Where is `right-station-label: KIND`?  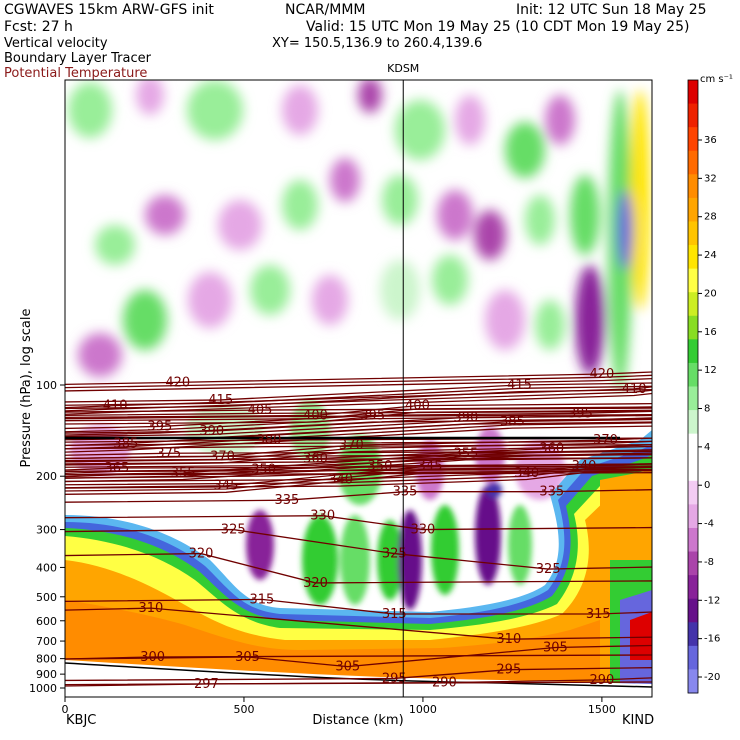
right-station-label: KIND is located at coordinates (638, 720).